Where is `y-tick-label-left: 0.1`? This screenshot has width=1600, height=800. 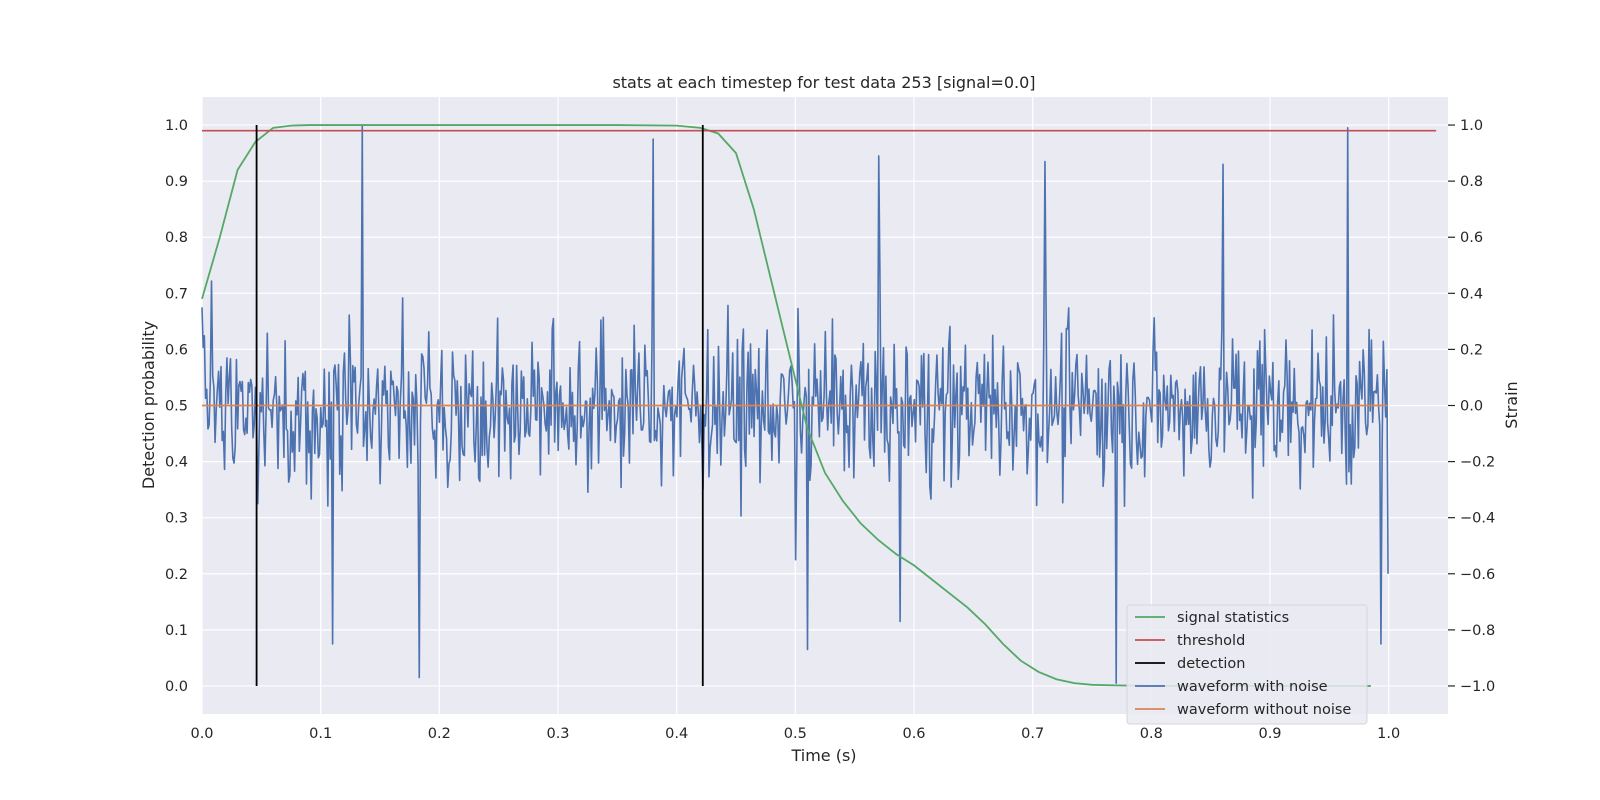 y-tick-label-left: 0.1 is located at coordinates (176, 631).